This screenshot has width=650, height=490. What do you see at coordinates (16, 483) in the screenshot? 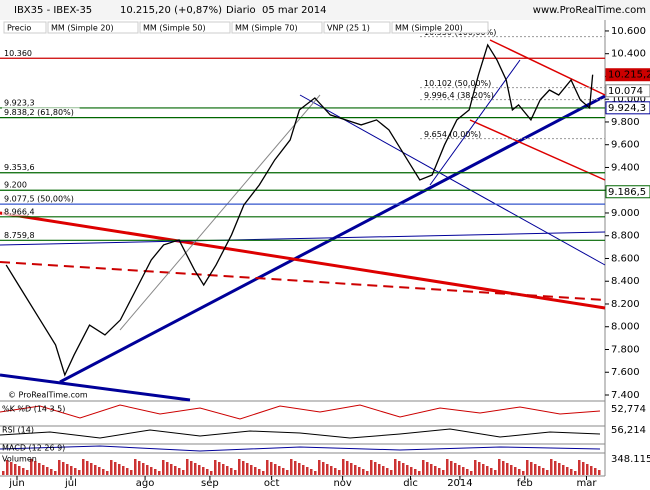
I see `x-tick-label: jun` at bounding box center [16, 483].